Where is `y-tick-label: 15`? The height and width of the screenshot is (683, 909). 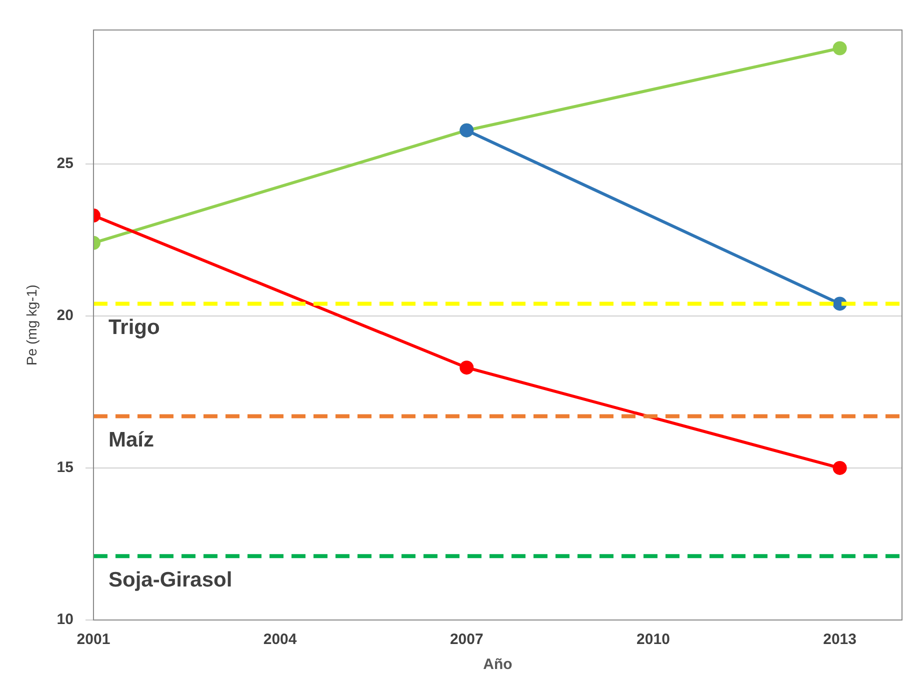 y-tick-label: 15 is located at coordinates (65, 467).